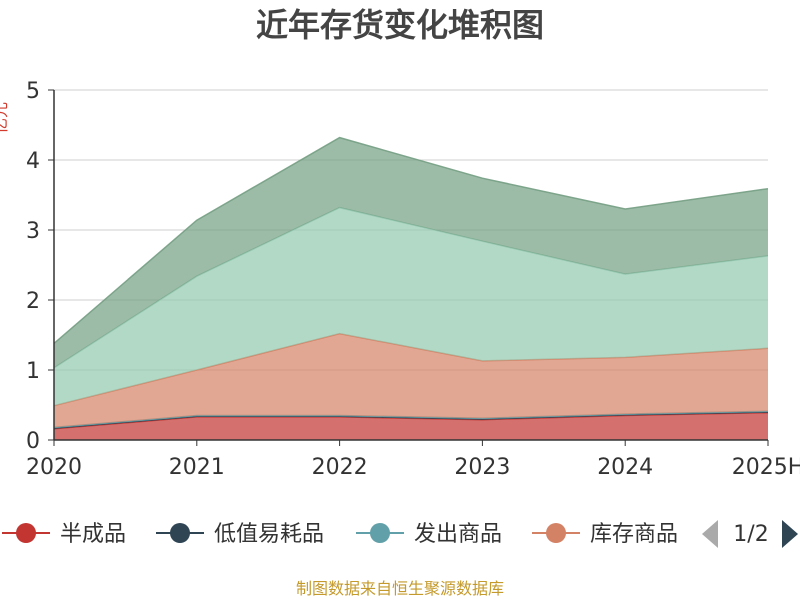 The width and height of the screenshot is (800, 600). I want to click on y-axis-label: 亿元, so click(5, 118).